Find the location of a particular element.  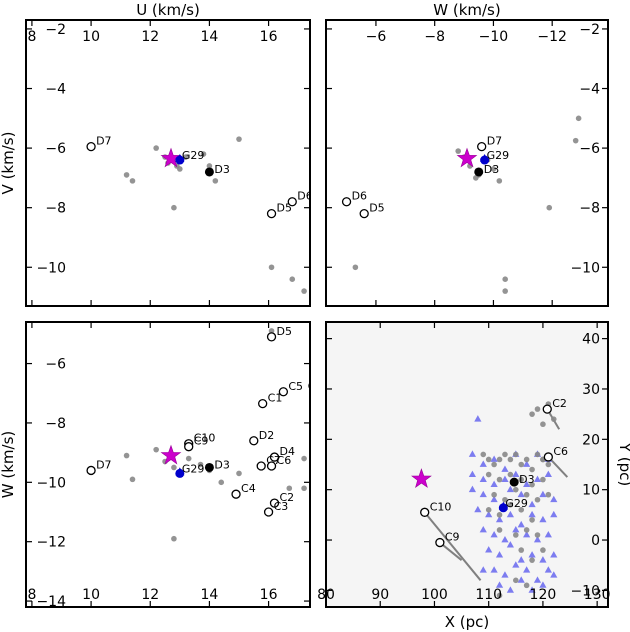

y-axis-label: Y (pc) is located at coordinates (623, 464).